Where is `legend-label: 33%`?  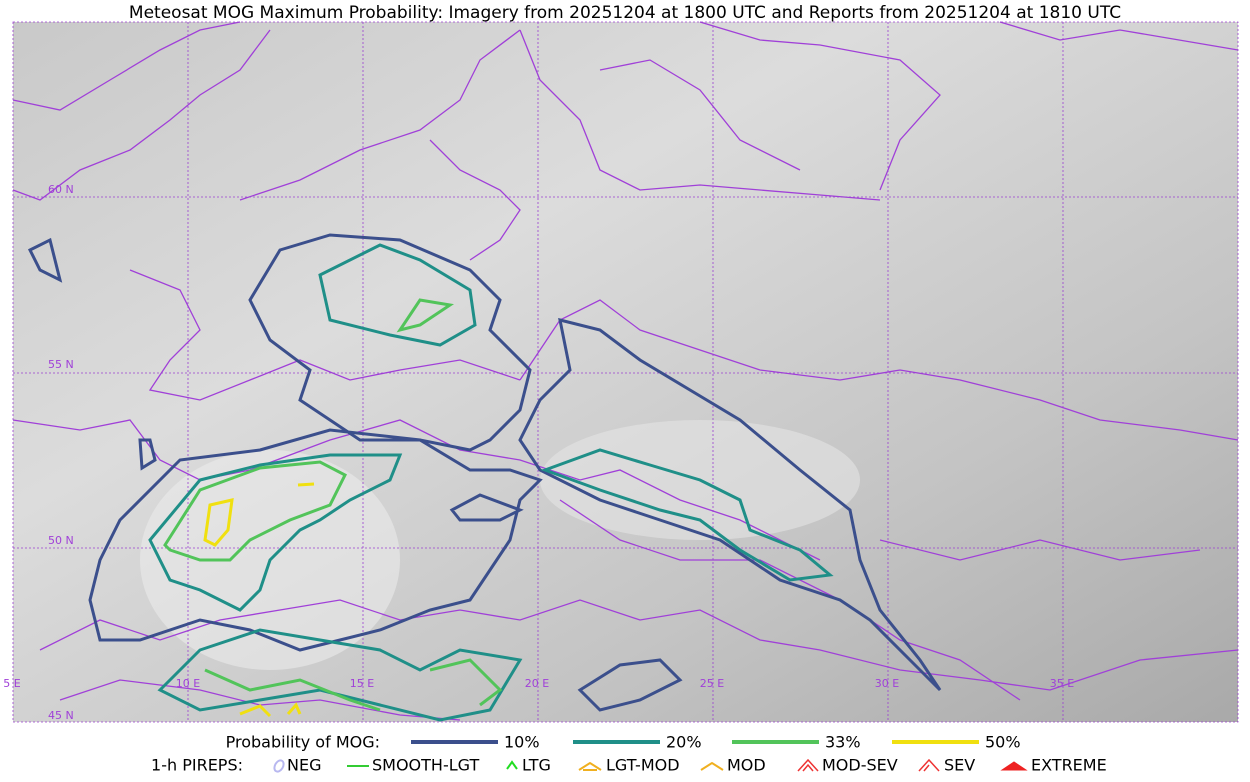 legend-label: 33% is located at coordinates (843, 742).